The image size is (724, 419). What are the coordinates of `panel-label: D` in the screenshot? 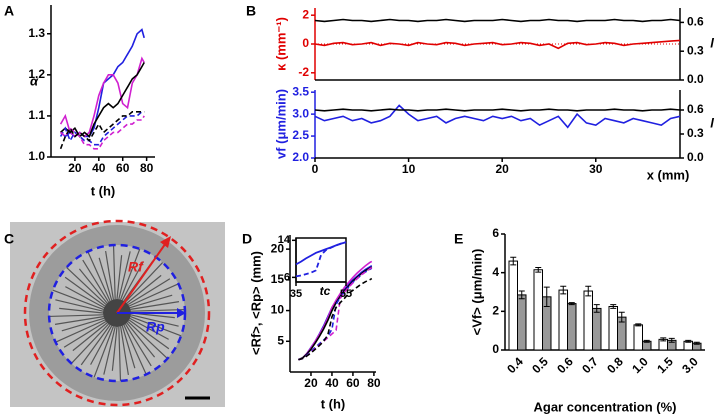 It's located at (247, 239).